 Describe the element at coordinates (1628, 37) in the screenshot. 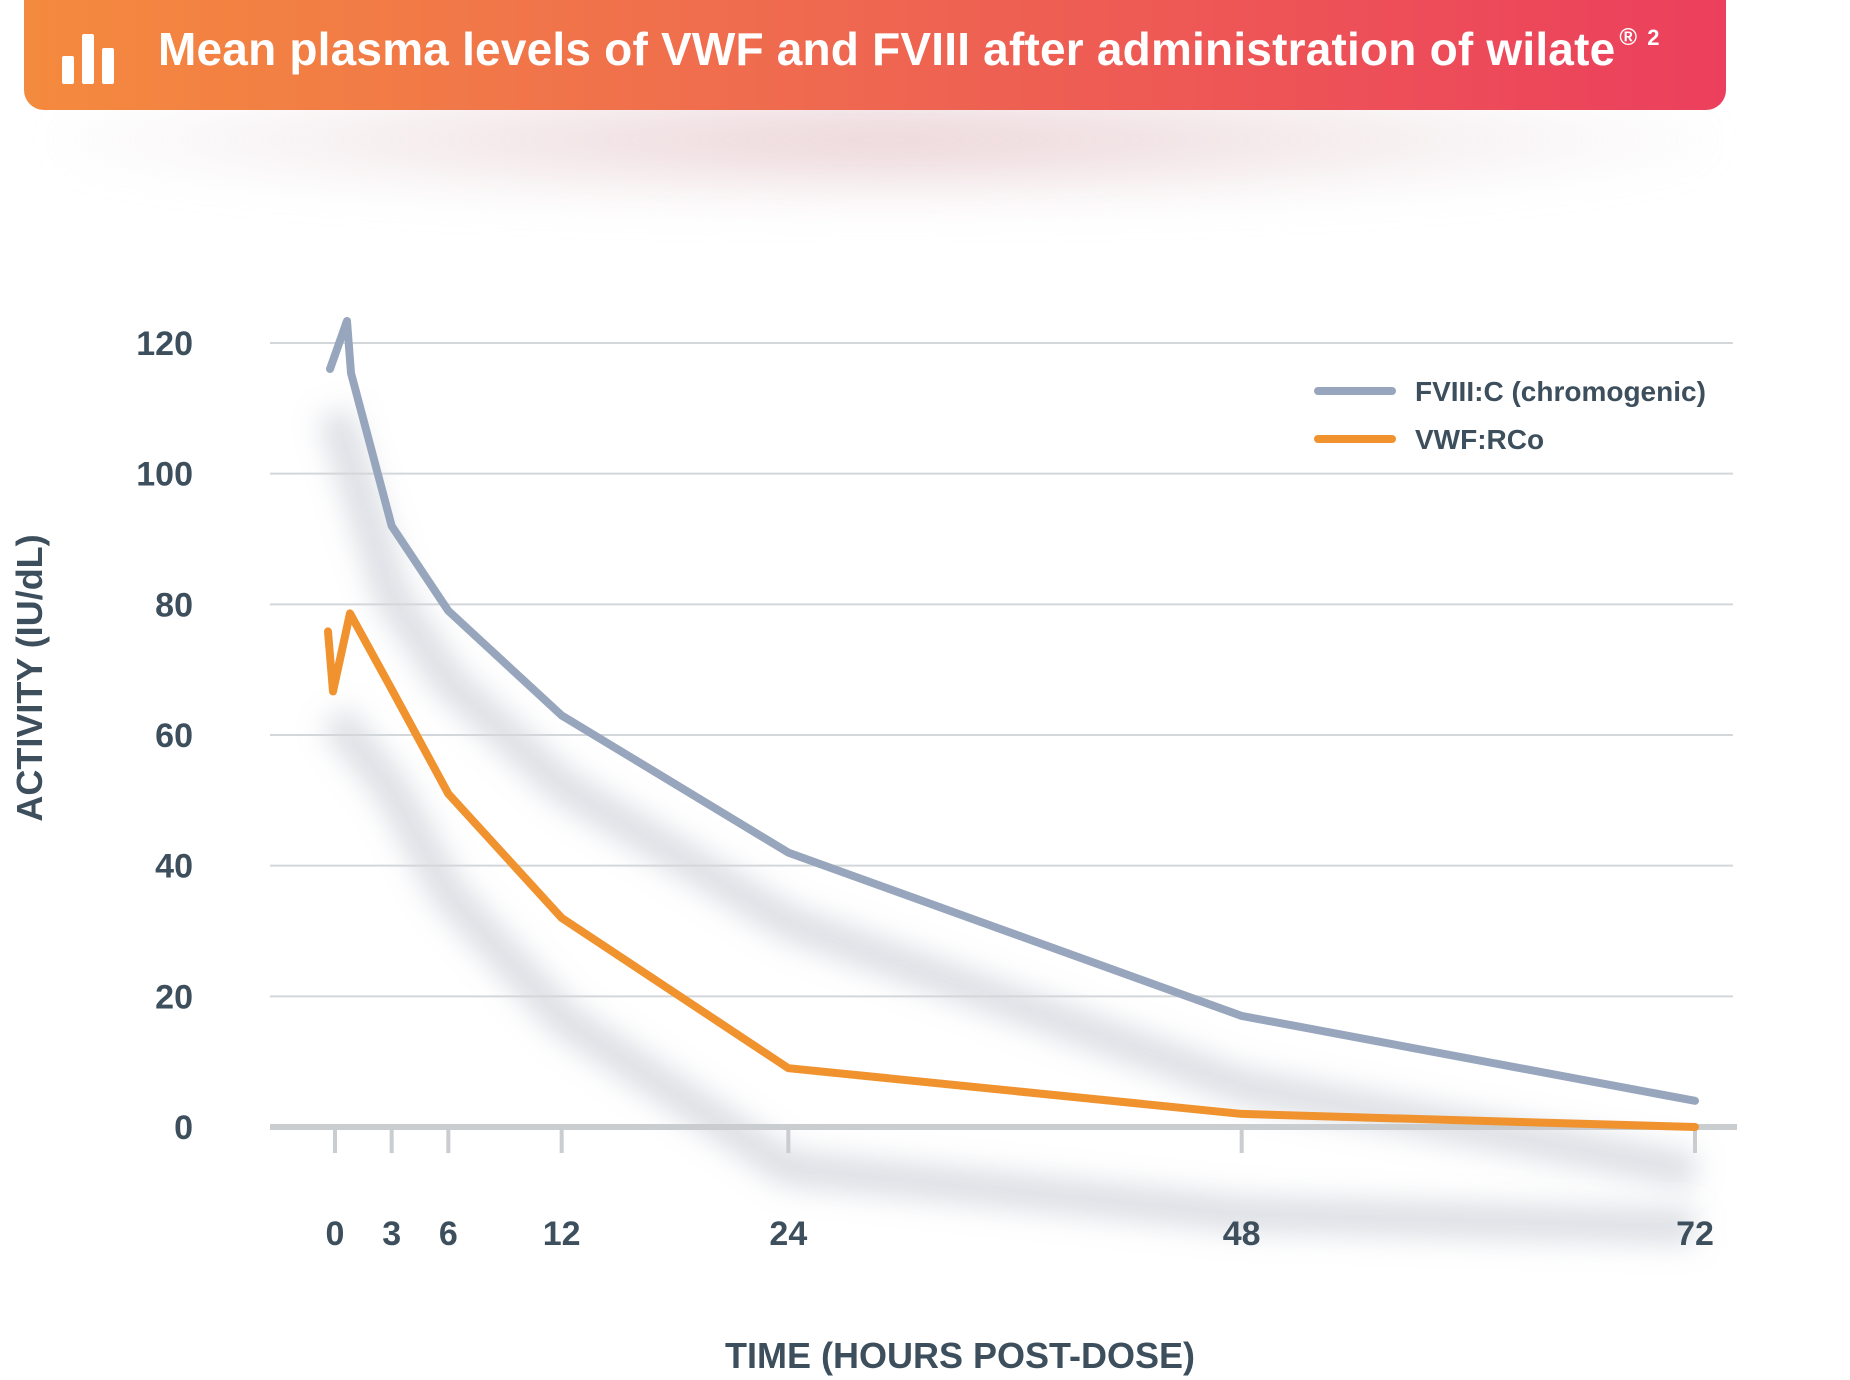

I see `registered-mark: ®` at that location.